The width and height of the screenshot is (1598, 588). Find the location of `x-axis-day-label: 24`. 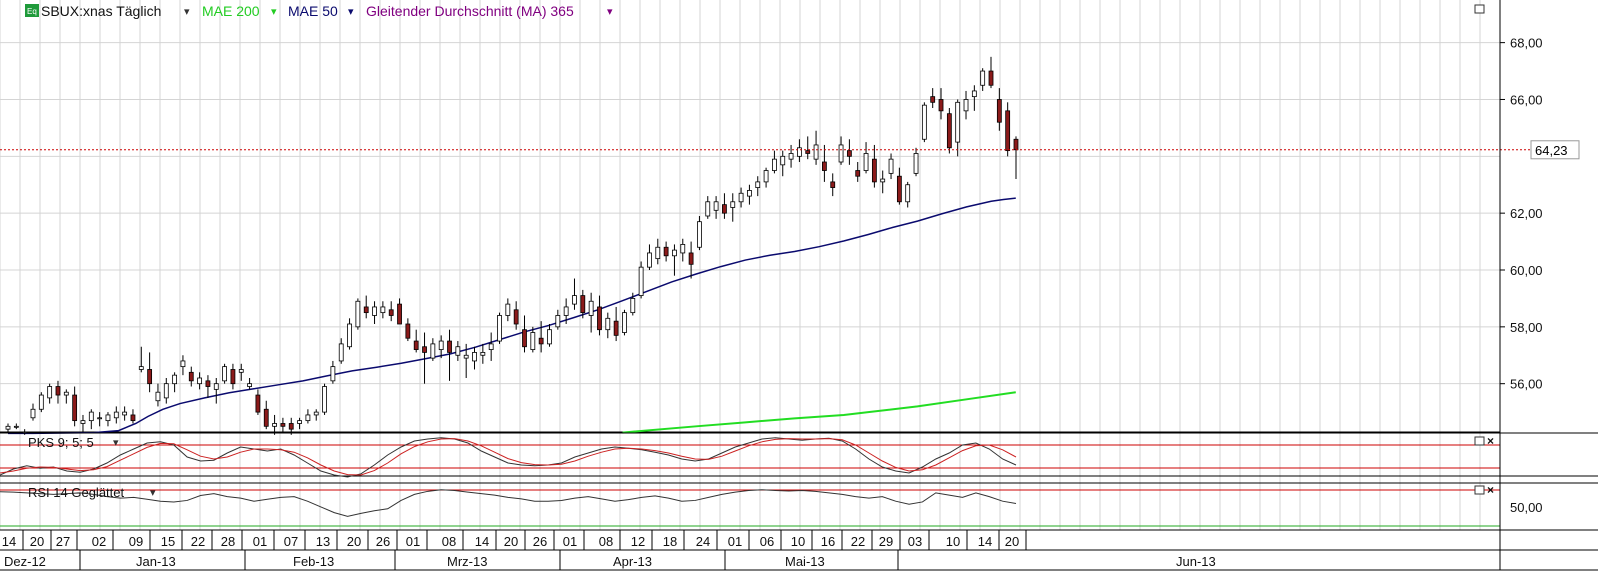

x-axis-day-label: 24 is located at coordinates (703, 541).